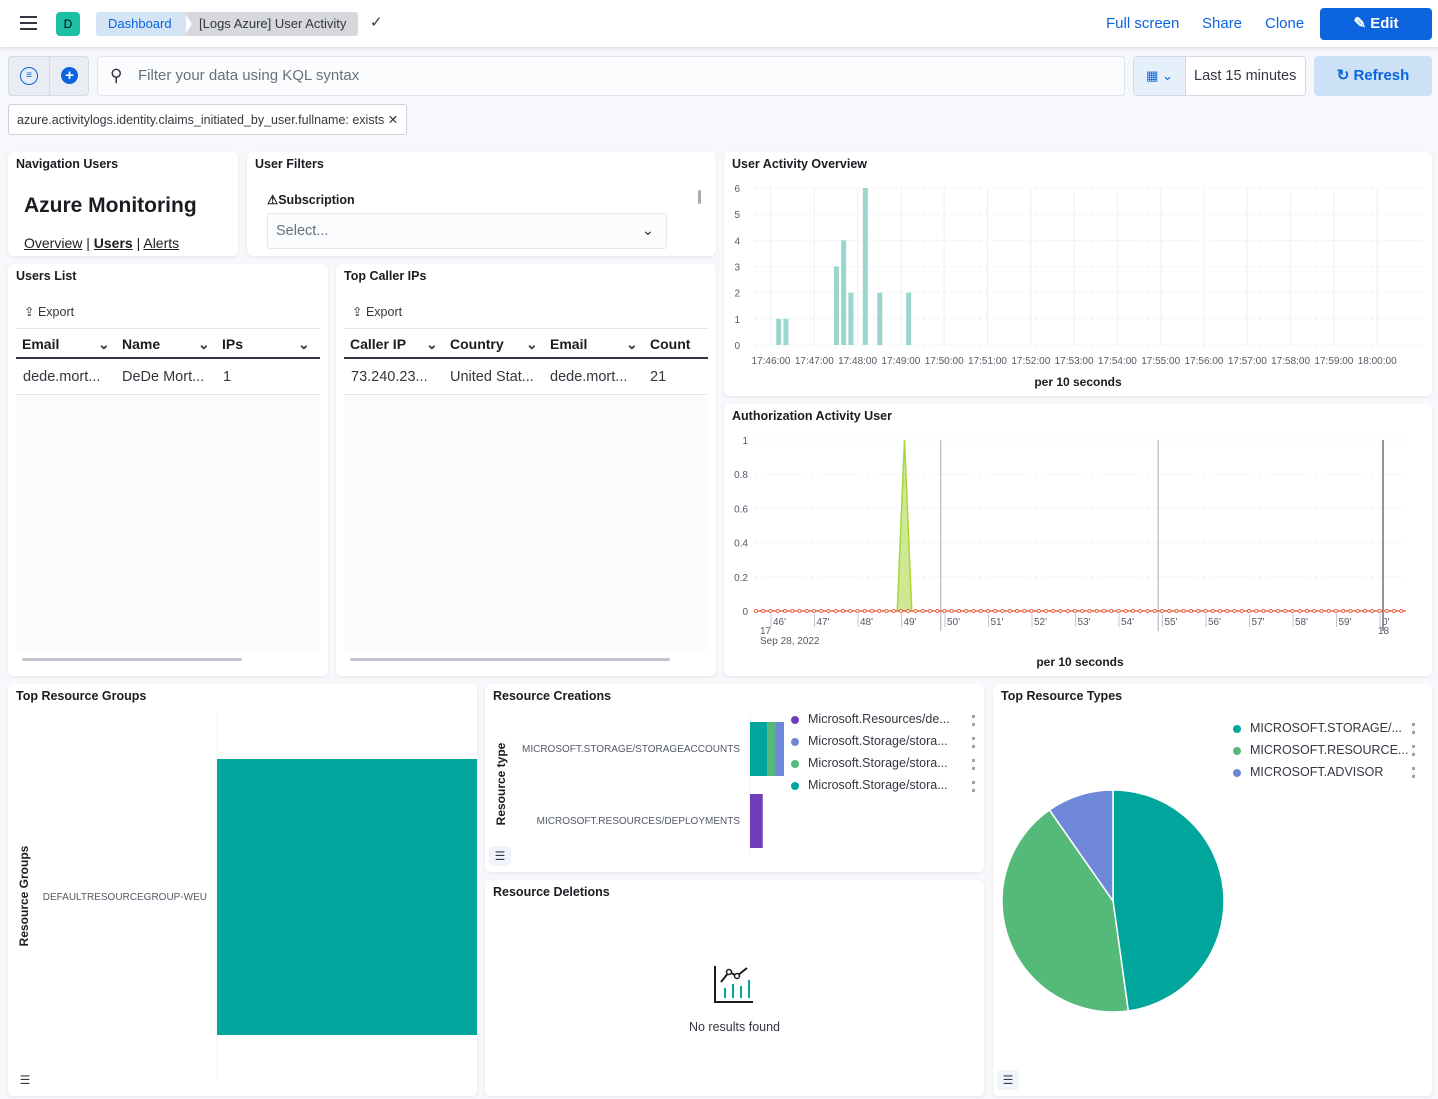 The width and height of the screenshot is (1438, 1099). I want to click on query-buttons: ≡ +, so click(48, 76).